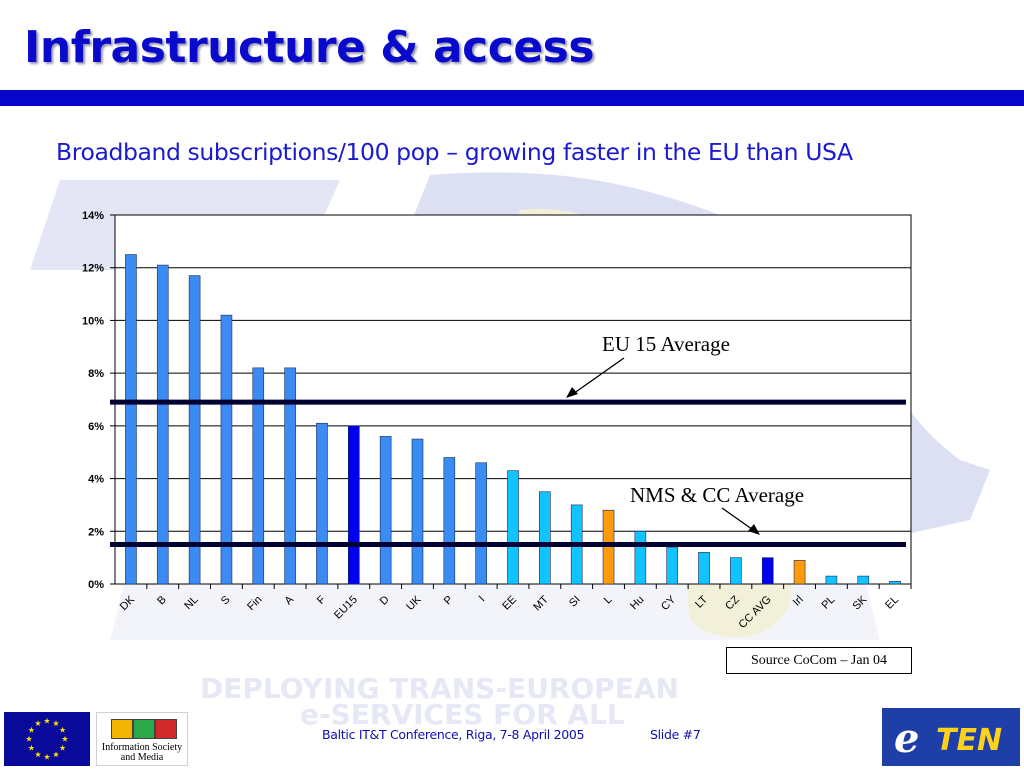 The image size is (1024, 771). Describe the element at coordinates (93, 269) in the screenshot. I see `y-tick-label: 12%` at that location.